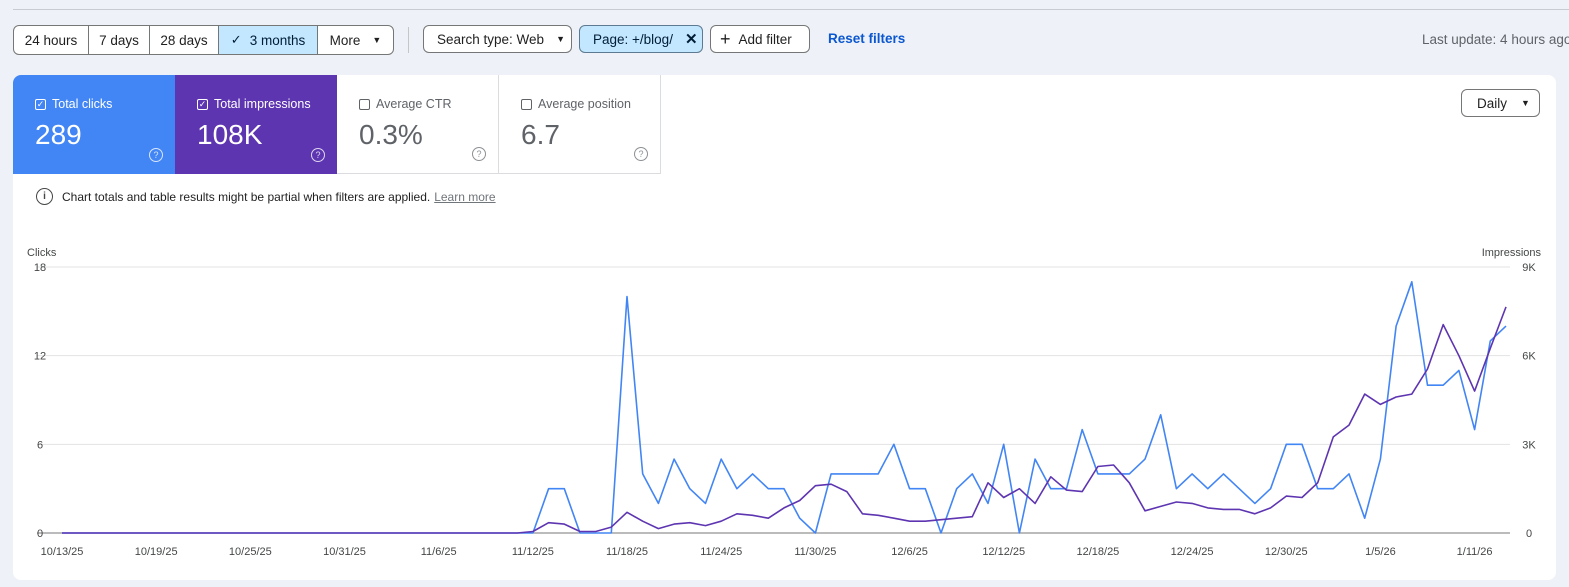 Image resolution: width=1569 pixels, height=587 pixels. What do you see at coordinates (1529, 445) in the screenshot?
I see `y-right-tick-label: 3K` at bounding box center [1529, 445].